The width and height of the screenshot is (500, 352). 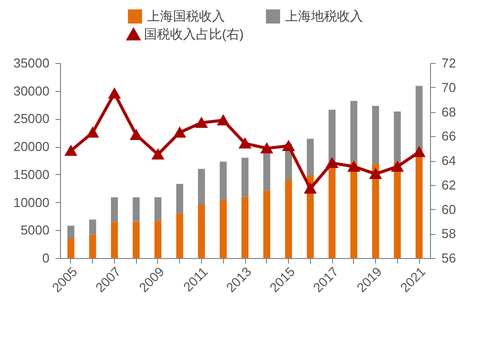 What do you see at coordinates (31, 63) in the screenshot?
I see `y-tick-label: 35000` at bounding box center [31, 63].